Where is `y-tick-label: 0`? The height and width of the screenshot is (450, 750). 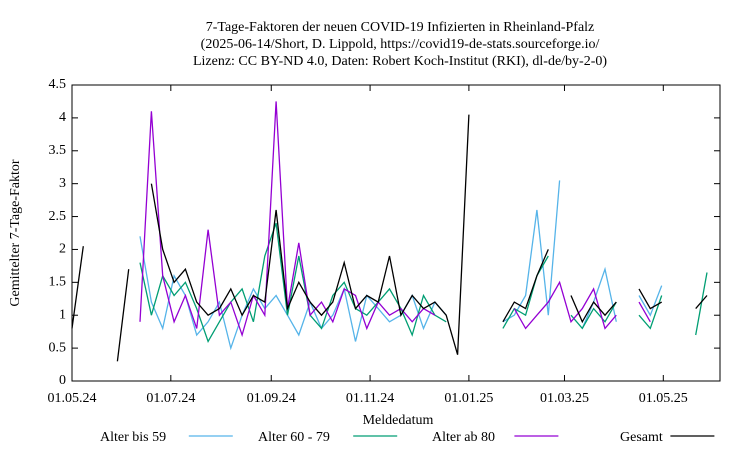
y-tick-label: 0 is located at coordinates (62, 380).